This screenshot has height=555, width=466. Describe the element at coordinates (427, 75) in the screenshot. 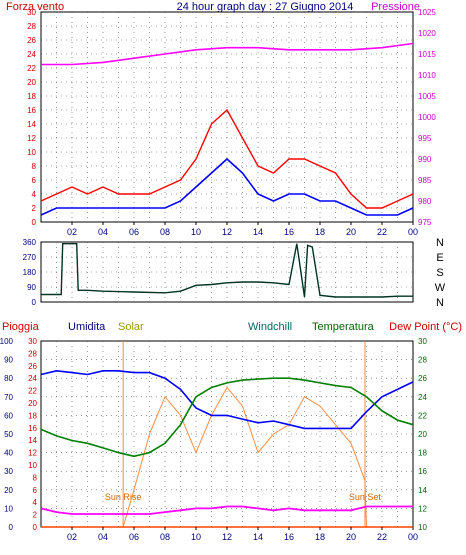

I see `y-tick-label: 1010` at that location.